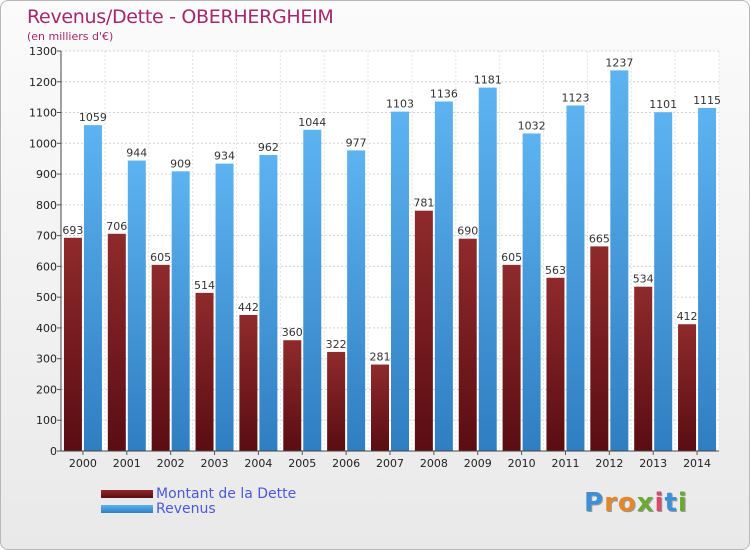 Image resolution: width=750 pixels, height=550 pixels. I want to click on x-tick-label-2007: 2007, so click(390, 463).